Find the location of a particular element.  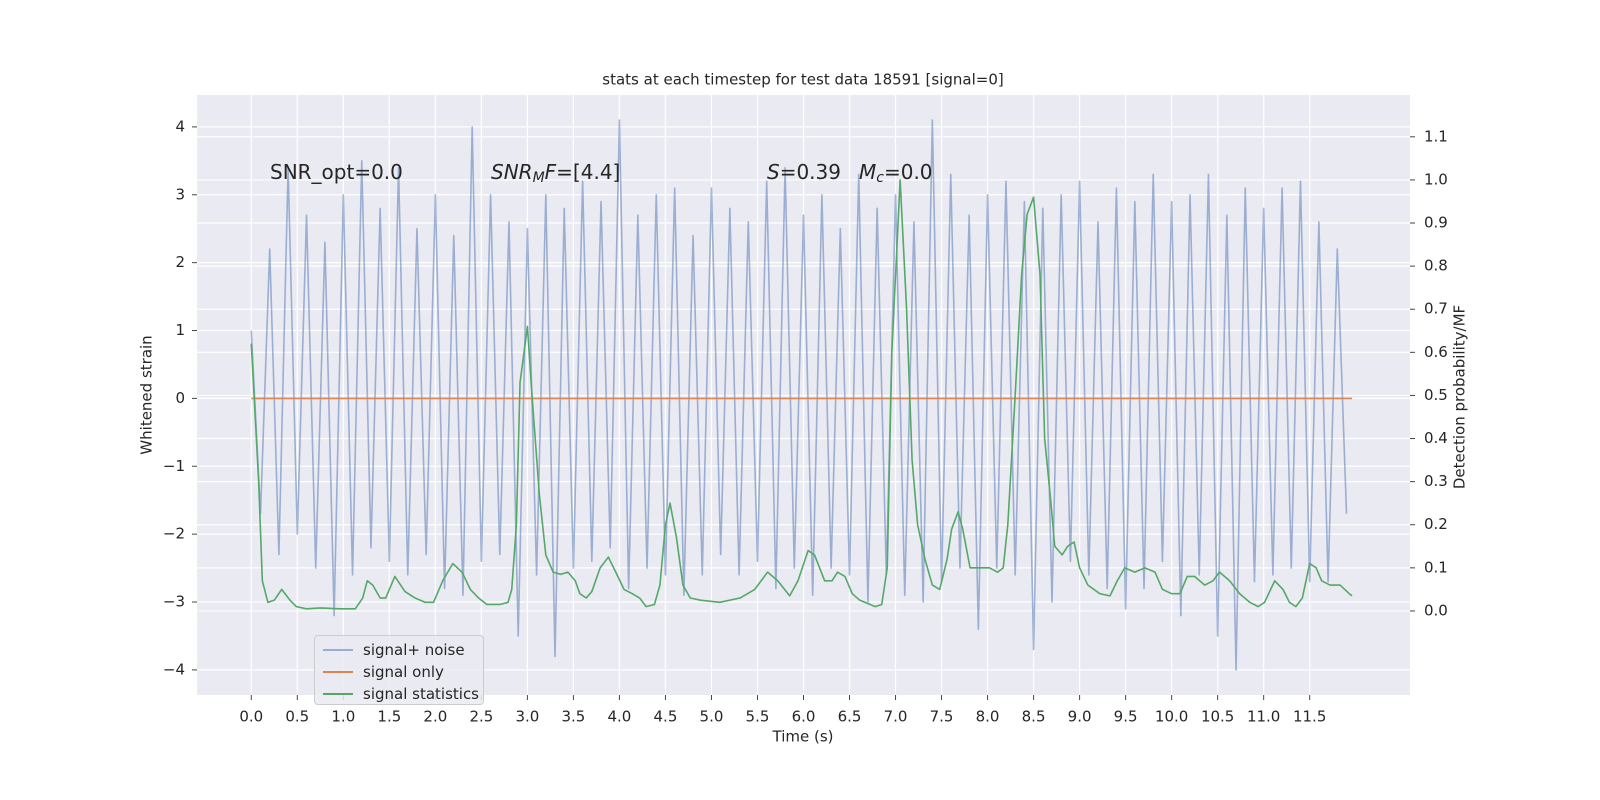

legend-item: signal only is located at coordinates (403, 672).